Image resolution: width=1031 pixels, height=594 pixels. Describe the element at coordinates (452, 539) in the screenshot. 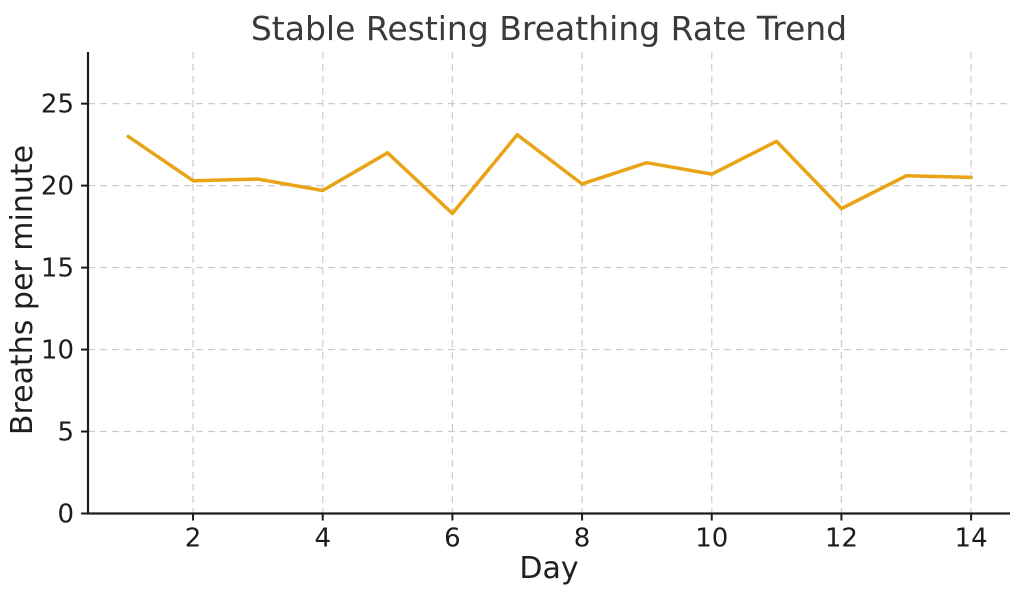

I see `x-tick-label: 6` at that location.